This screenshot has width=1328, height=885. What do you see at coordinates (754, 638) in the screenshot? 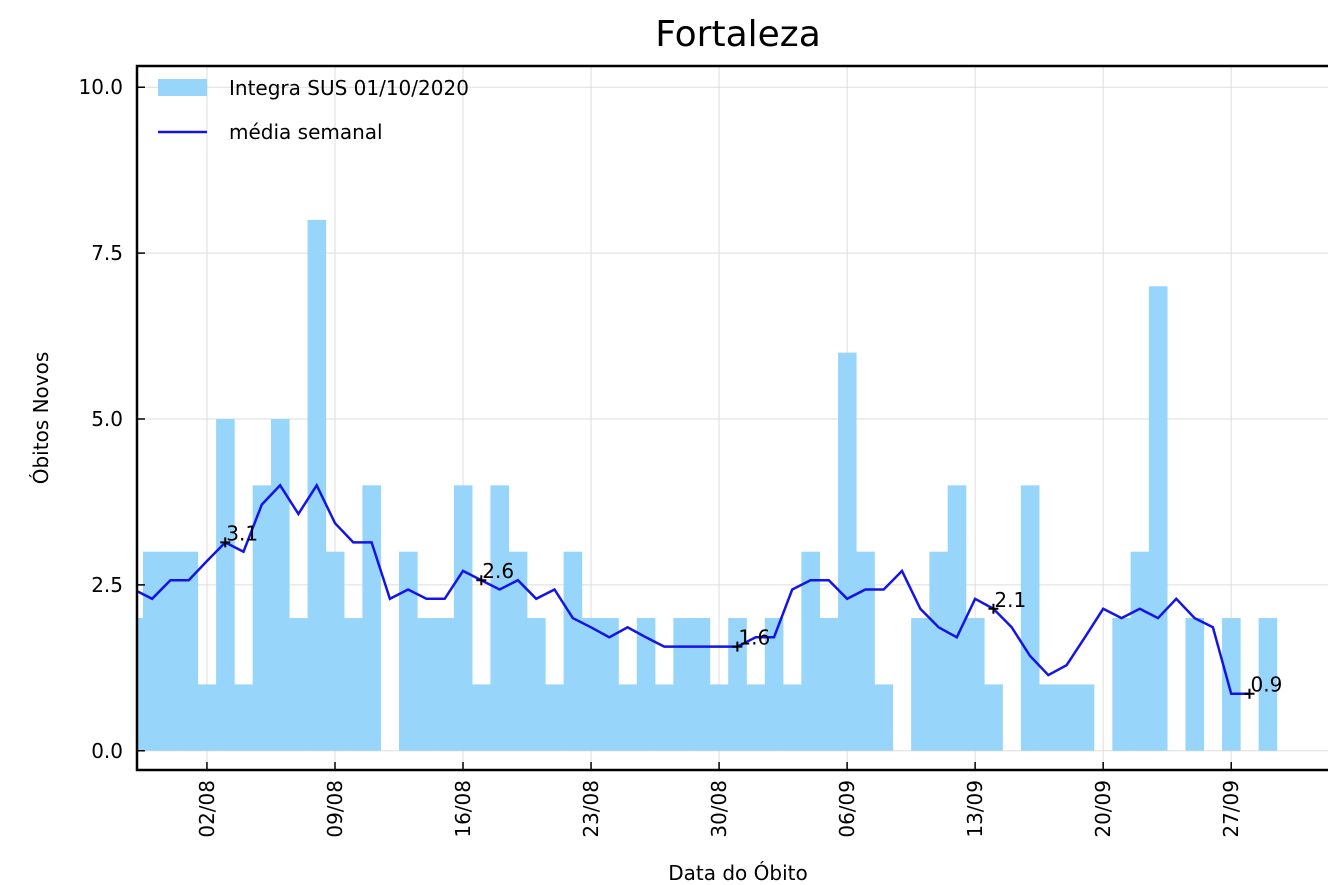
I see `data-label: 1.6` at bounding box center [754, 638].